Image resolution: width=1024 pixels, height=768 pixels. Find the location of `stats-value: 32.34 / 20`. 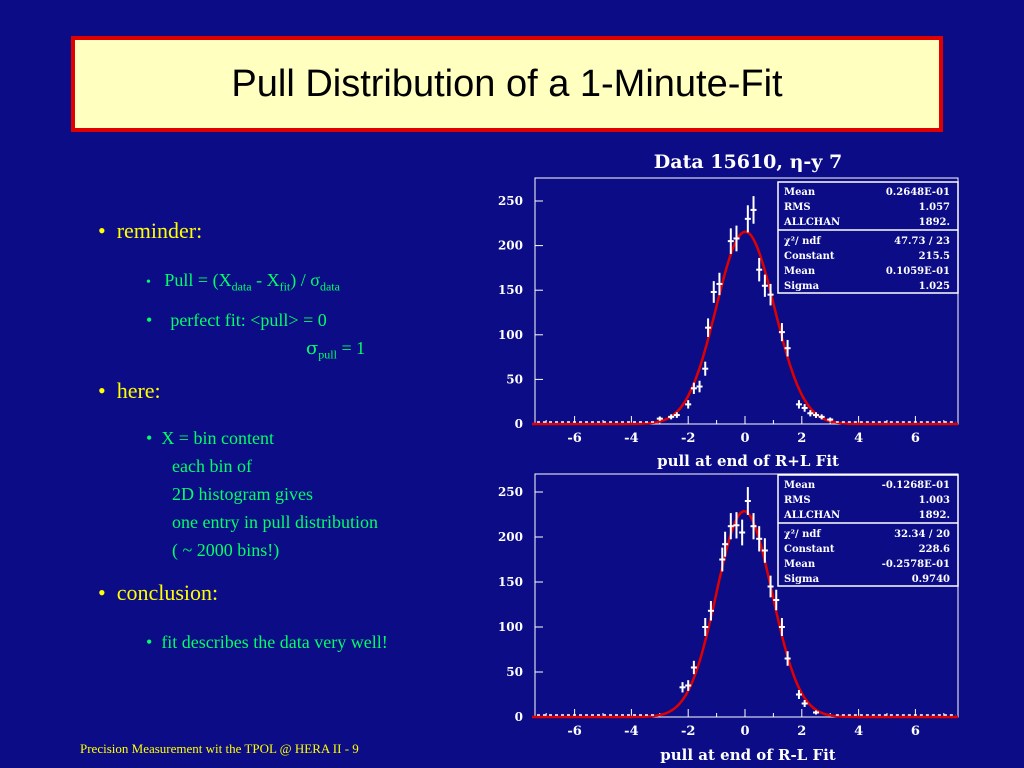

stats-value: 32.34 / 20 is located at coordinates (922, 534).